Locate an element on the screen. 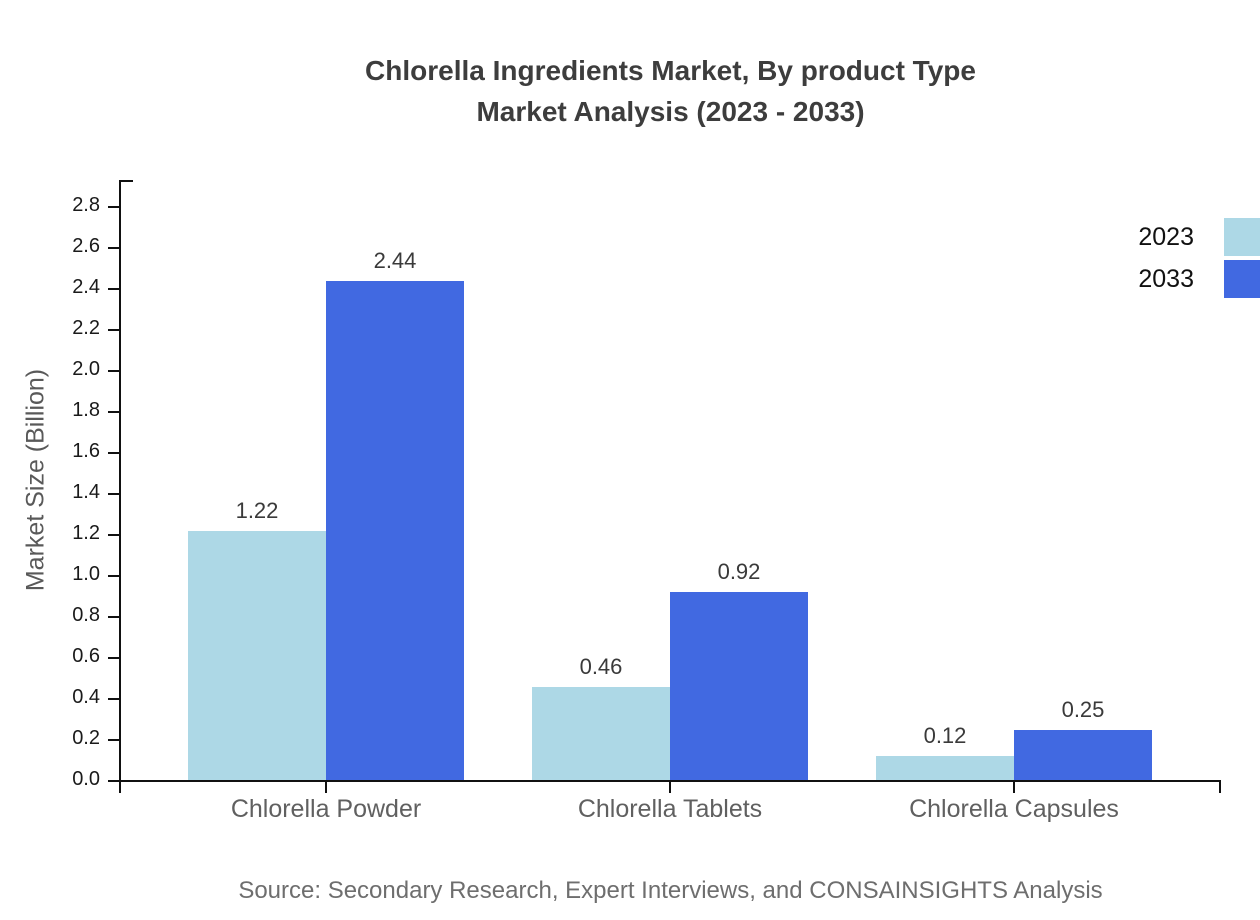  y-tick-label: 1.4 is located at coordinates (86, 492).